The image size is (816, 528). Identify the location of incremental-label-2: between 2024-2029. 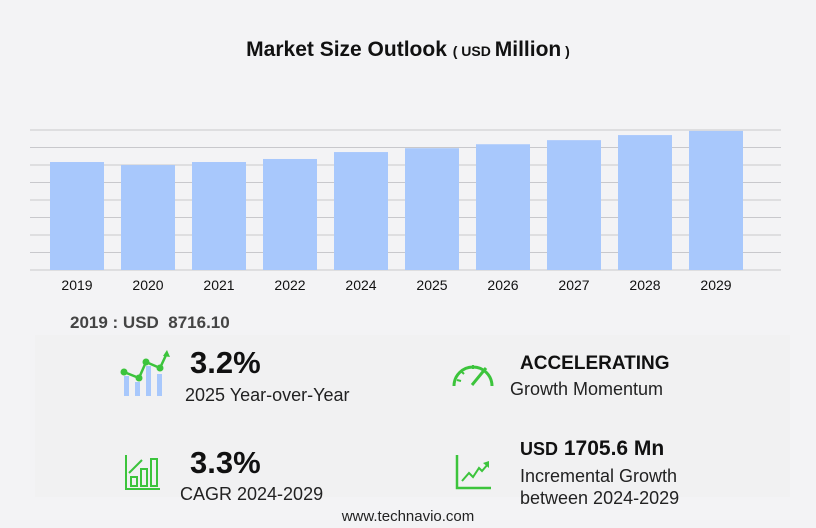
(600, 498).